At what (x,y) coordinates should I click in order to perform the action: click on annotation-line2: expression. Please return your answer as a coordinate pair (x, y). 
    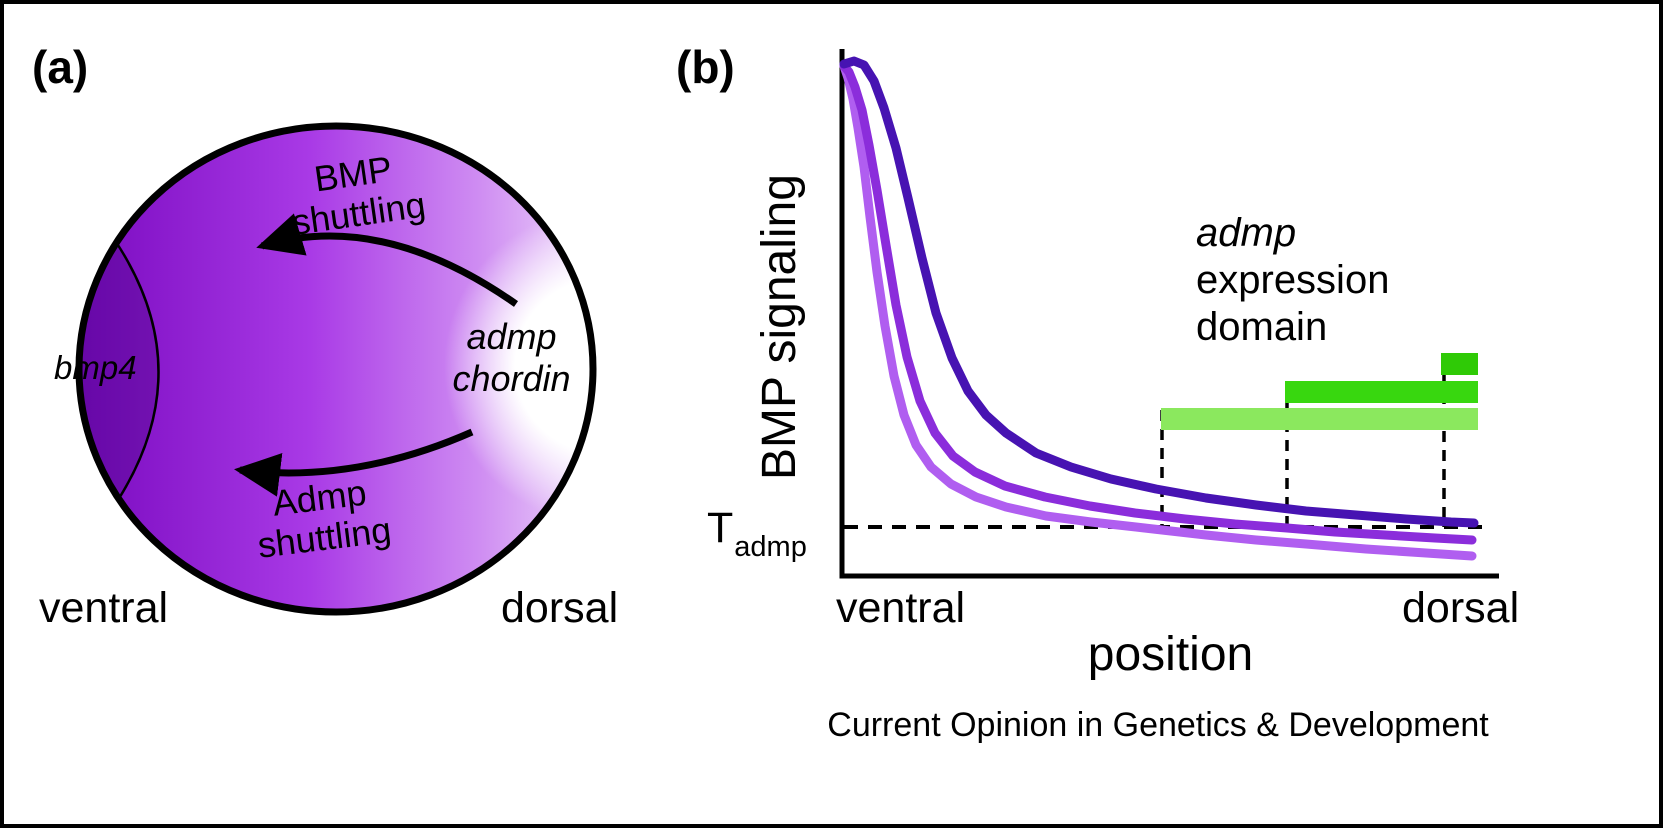
    Looking at the image, I should click on (1293, 280).